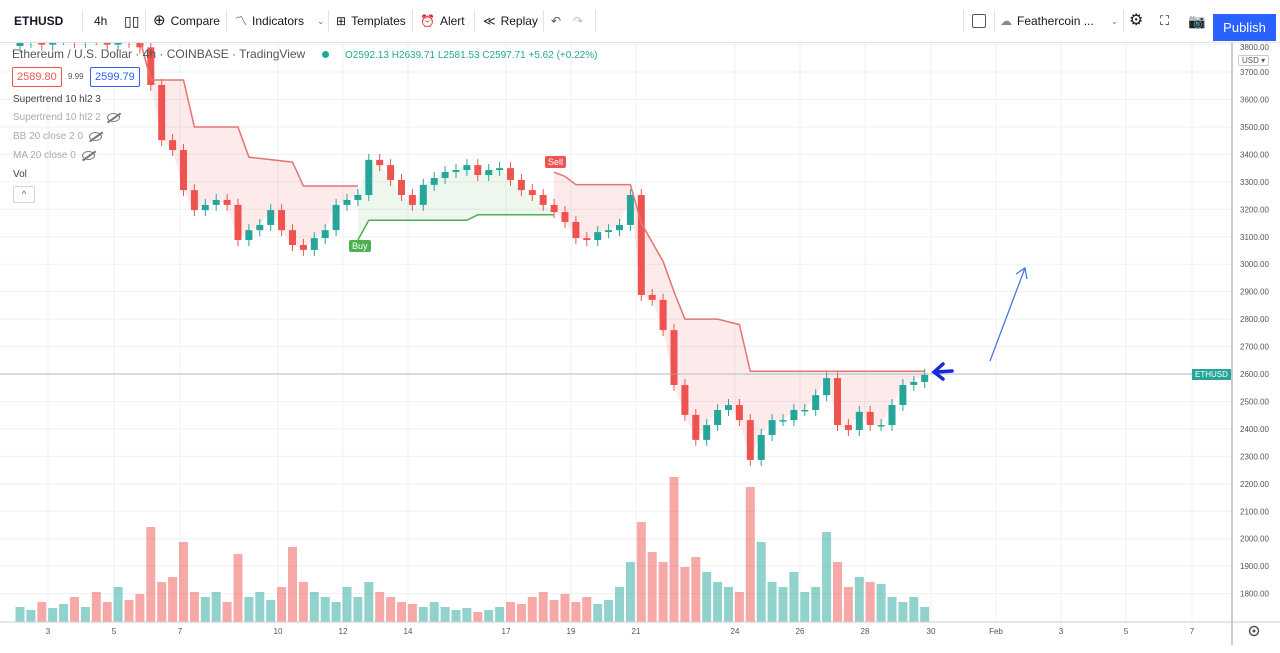 This screenshot has height=653, width=1280. What do you see at coordinates (1244, 27) in the screenshot?
I see `publish-button: Publish` at bounding box center [1244, 27].